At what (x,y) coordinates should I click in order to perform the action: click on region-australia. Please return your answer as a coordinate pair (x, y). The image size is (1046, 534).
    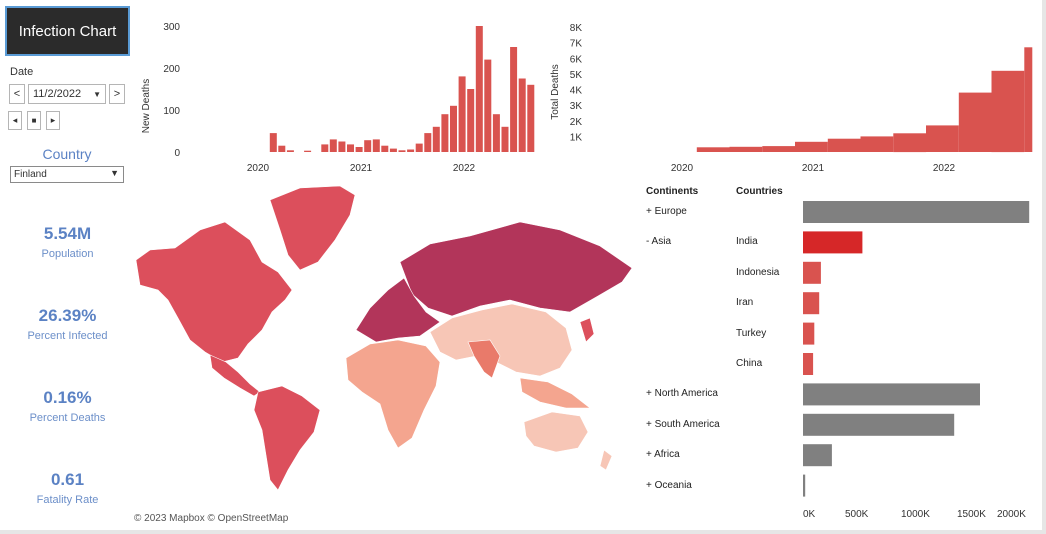
    Looking at the image, I should click on (556, 432).